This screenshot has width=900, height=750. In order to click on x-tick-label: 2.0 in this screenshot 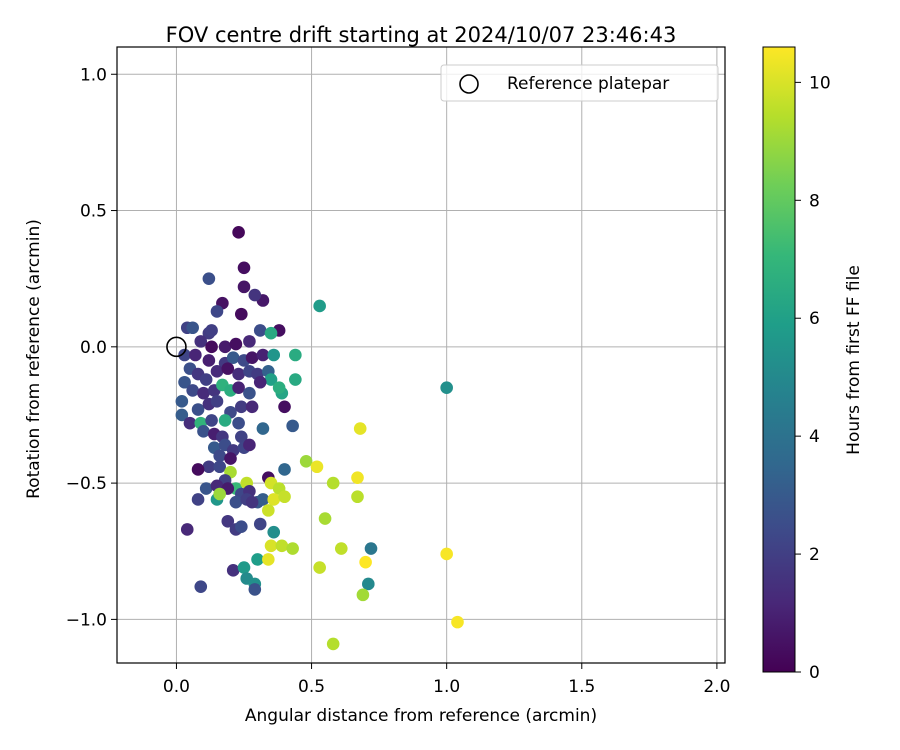, I will do `click(716, 687)`.